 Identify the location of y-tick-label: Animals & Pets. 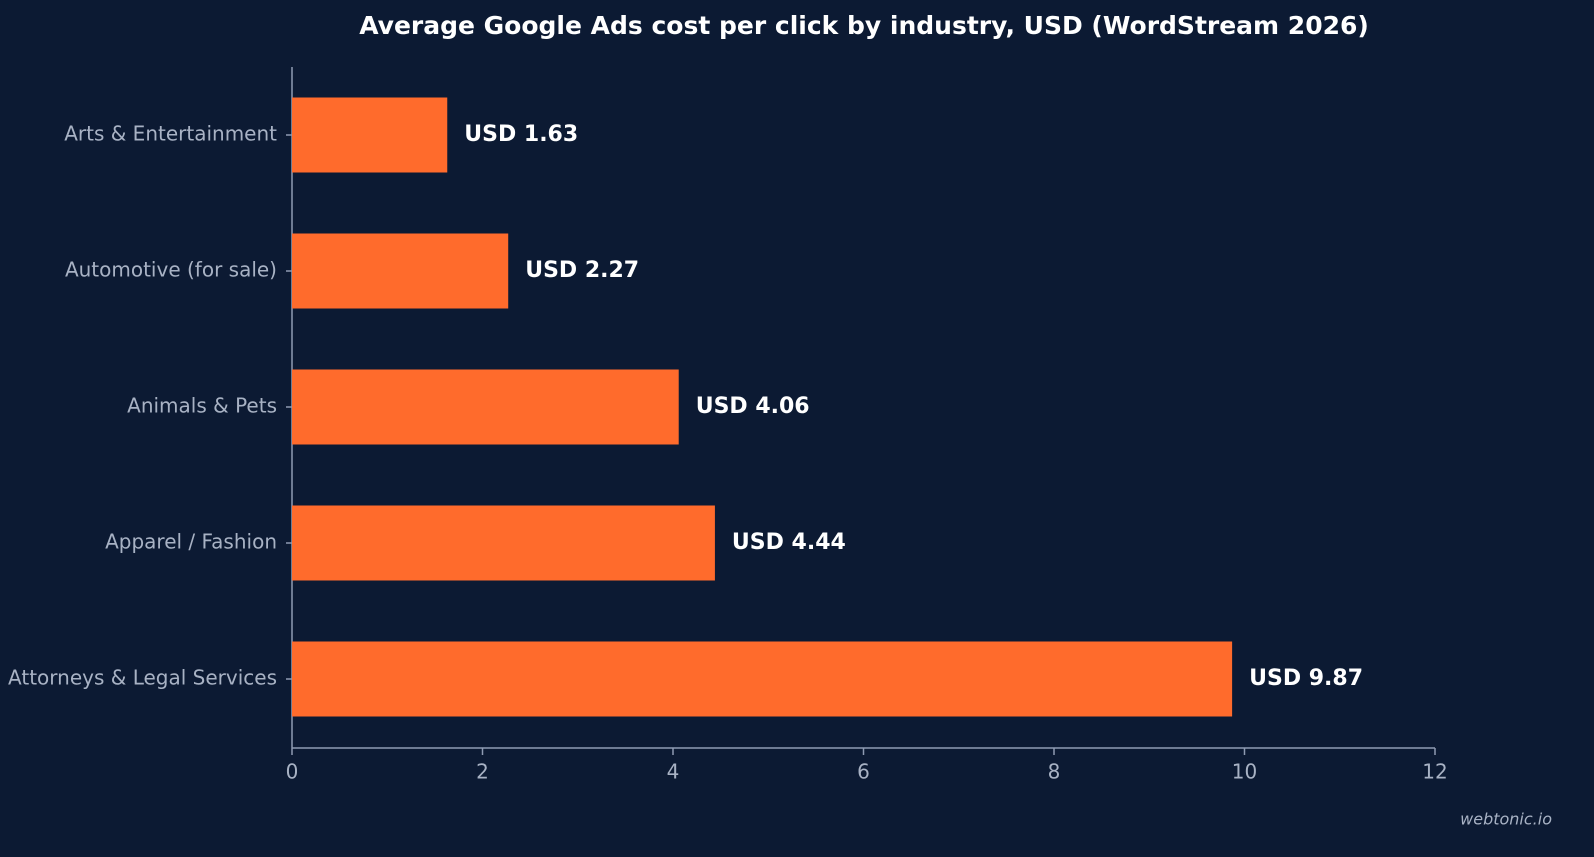
(202, 406).